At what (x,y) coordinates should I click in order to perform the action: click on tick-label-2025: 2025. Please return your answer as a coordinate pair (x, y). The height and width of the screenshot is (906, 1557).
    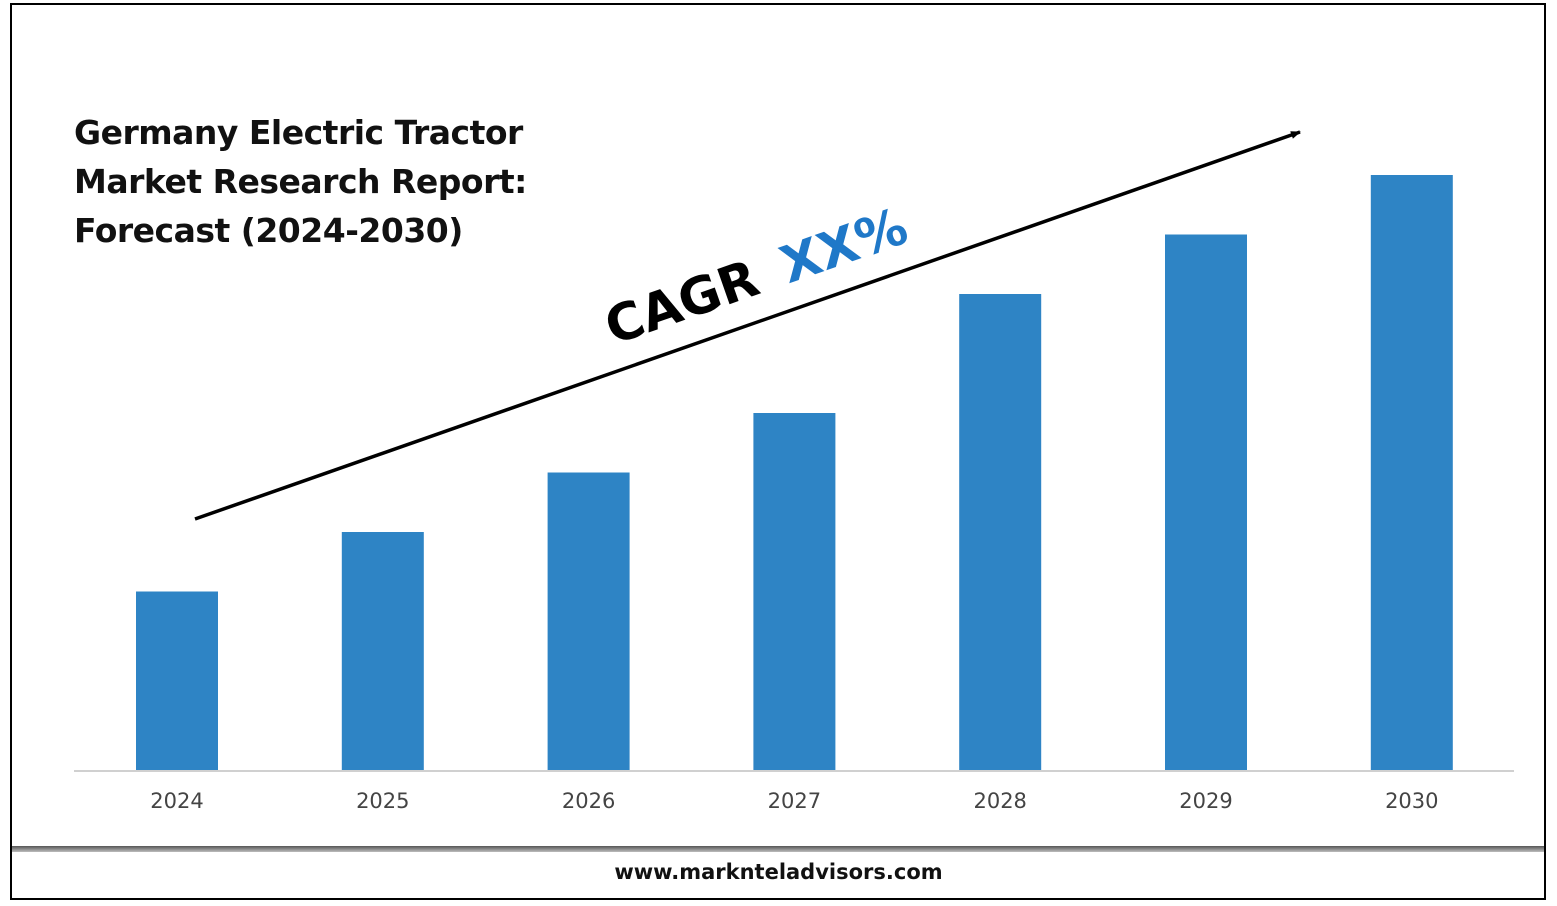
    Looking at the image, I should click on (382, 801).